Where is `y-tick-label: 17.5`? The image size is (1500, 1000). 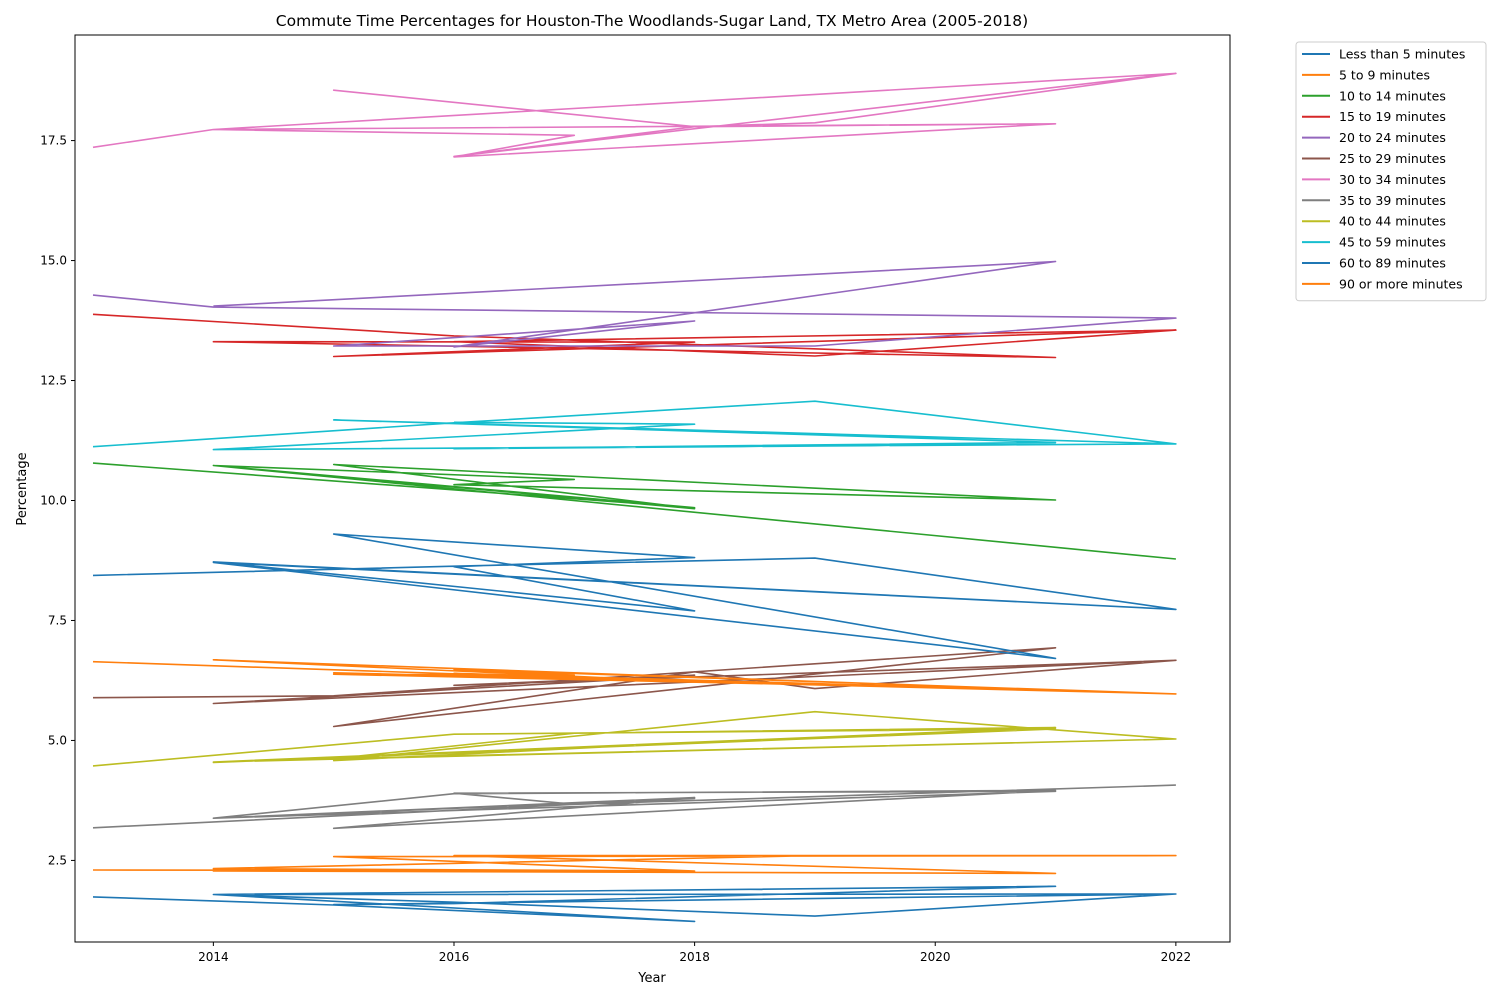 y-tick-label: 17.5 is located at coordinates (53, 141).